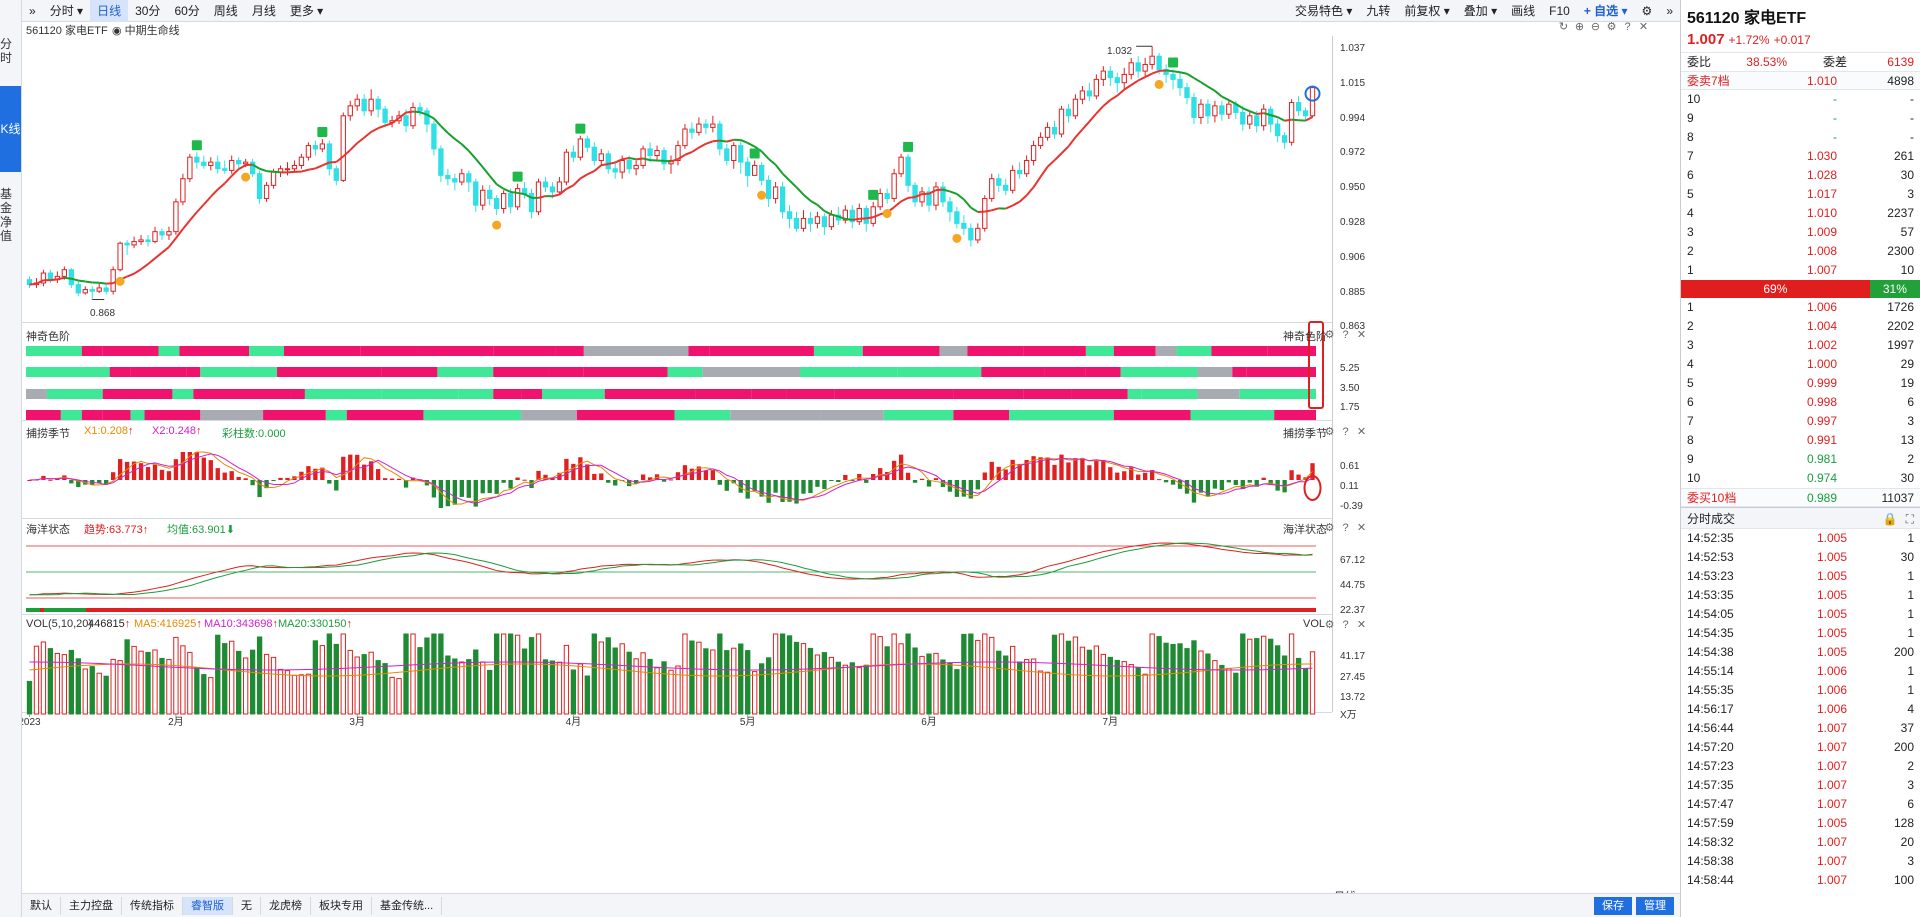 The image size is (1920, 917). Describe the element at coordinates (1669, 10) in the screenshot. I see `tb-expand-icon: »` at that location.